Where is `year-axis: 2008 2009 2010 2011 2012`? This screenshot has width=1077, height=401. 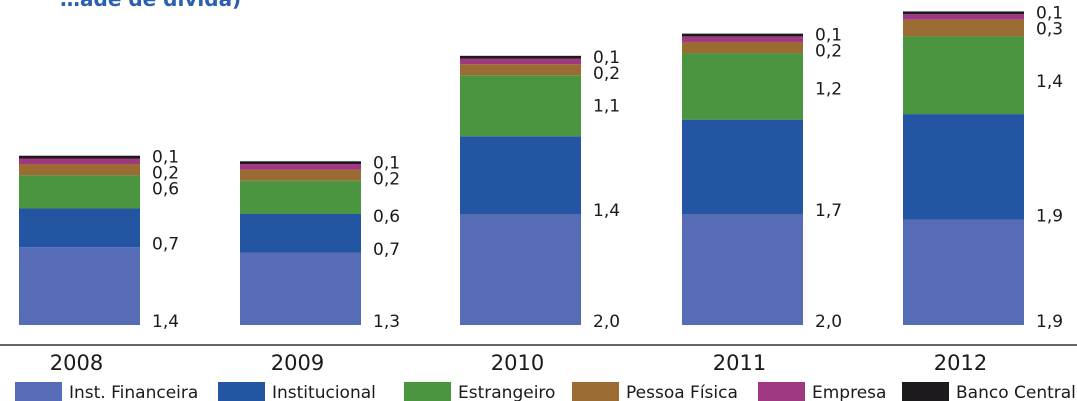
year-axis: 2008 2009 2010 2011 2012 is located at coordinates (518, 363).